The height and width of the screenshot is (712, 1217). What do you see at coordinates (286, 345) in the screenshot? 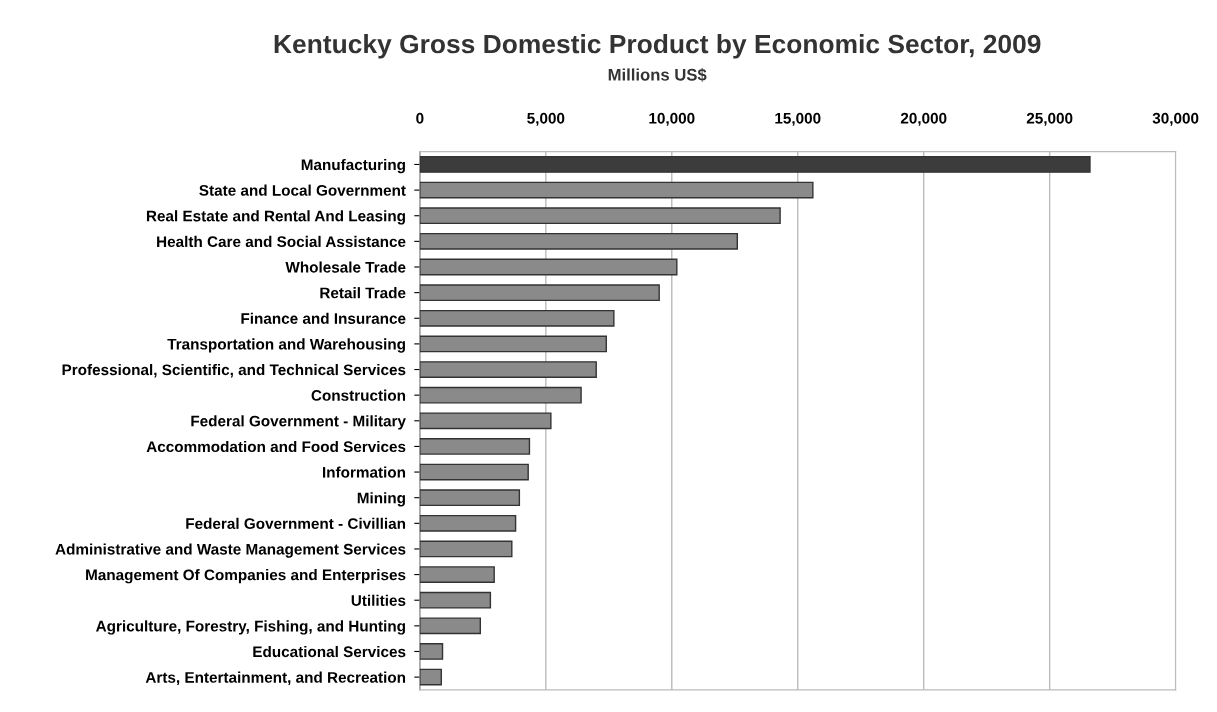
I see `y-tick-label: Transportation and Warehousing` at bounding box center [286, 345].